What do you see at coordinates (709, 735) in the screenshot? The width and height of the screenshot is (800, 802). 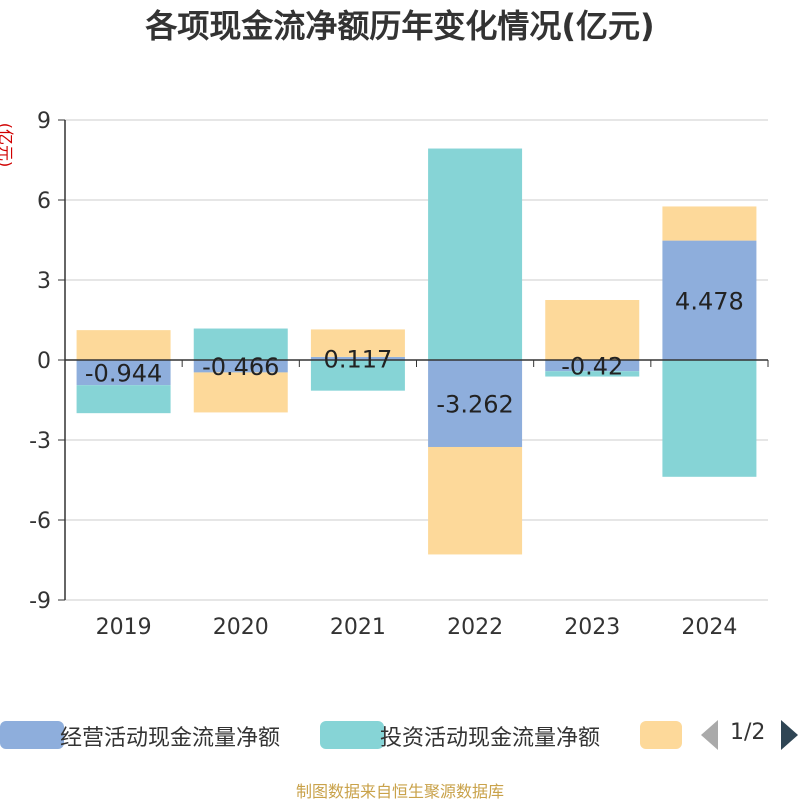 I see `prev-page-icon` at bounding box center [709, 735].